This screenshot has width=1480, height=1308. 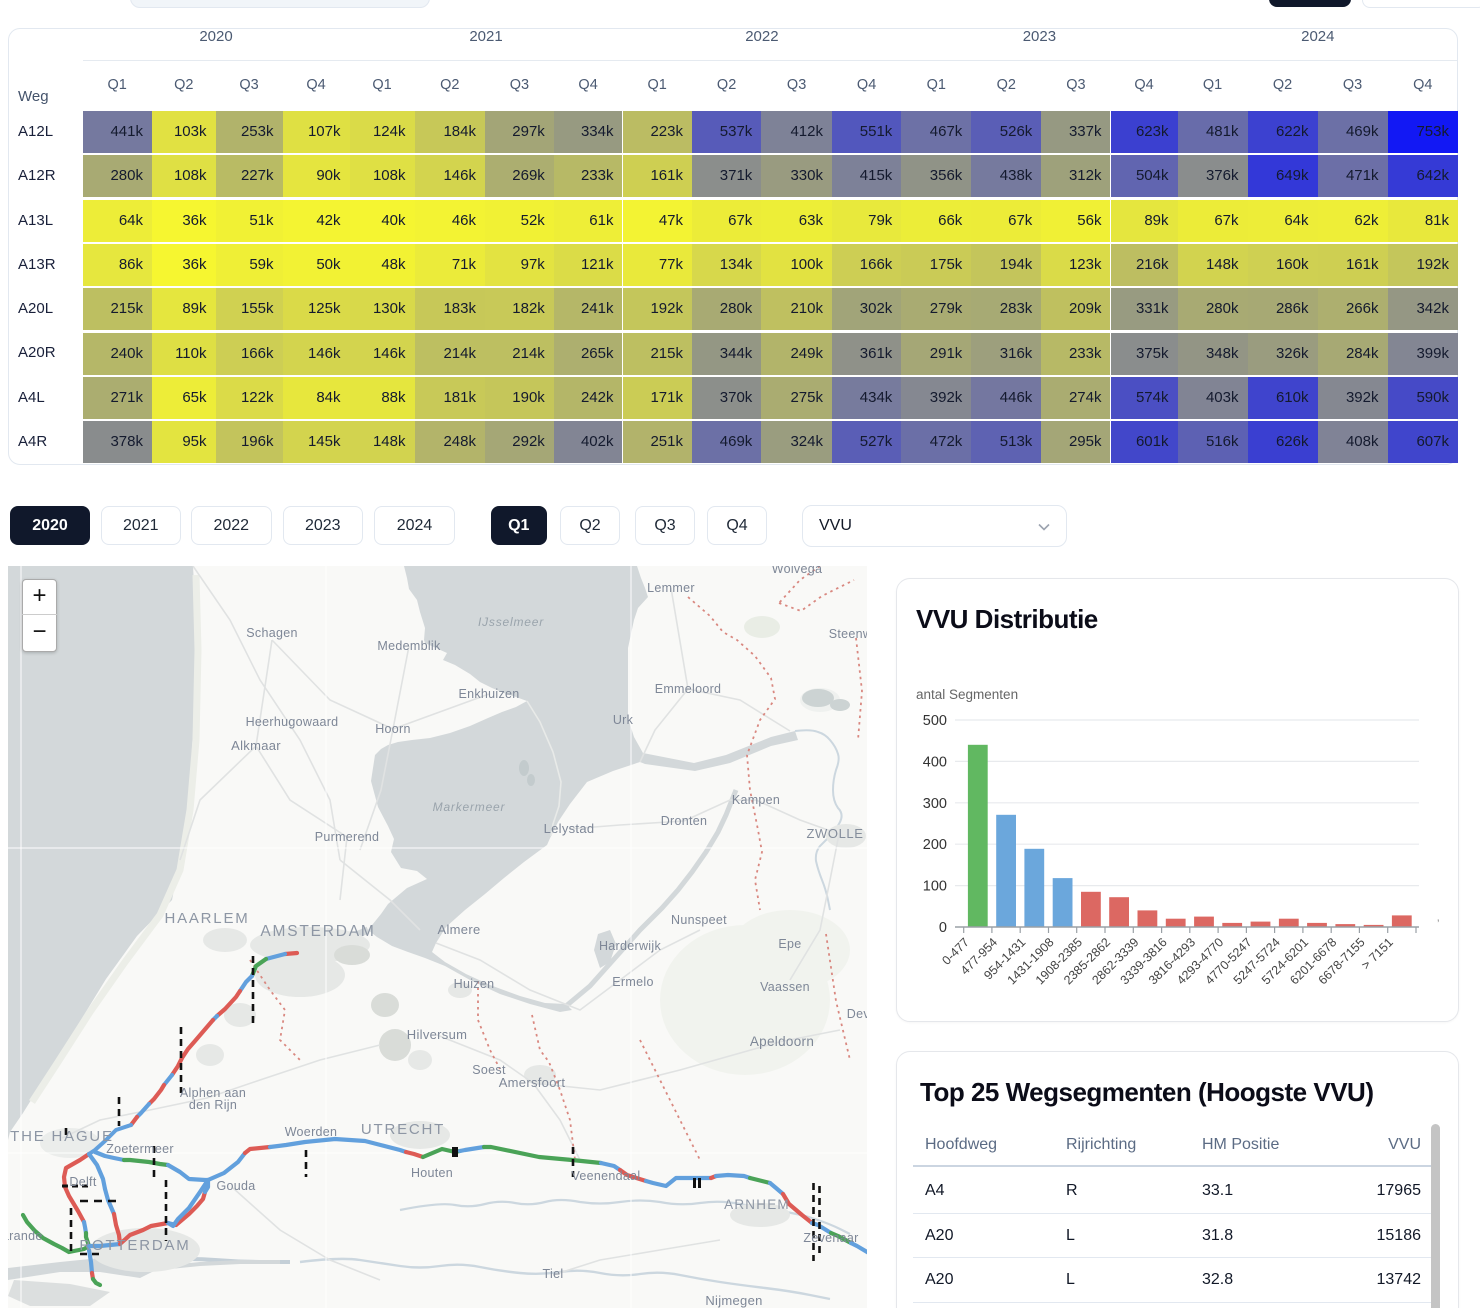 I want to click on svg-text: Vaassen, so click(x=785, y=987).